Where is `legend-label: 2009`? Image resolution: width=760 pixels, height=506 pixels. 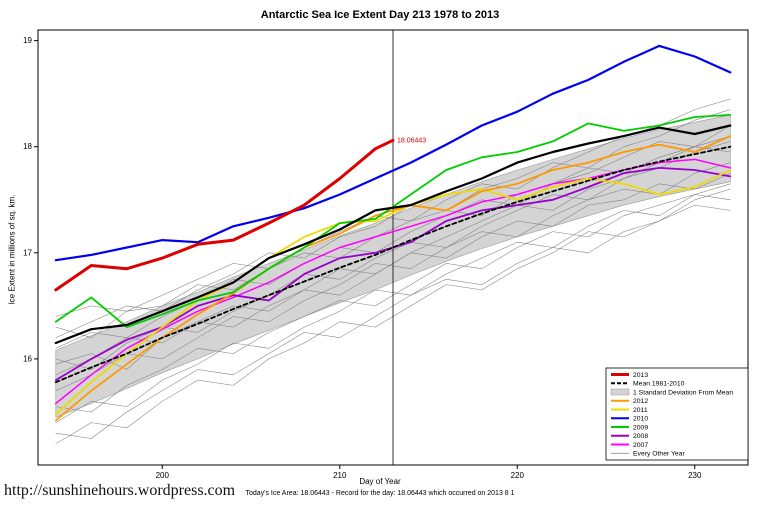 legend-label: 2009 is located at coordinates (640, 427).